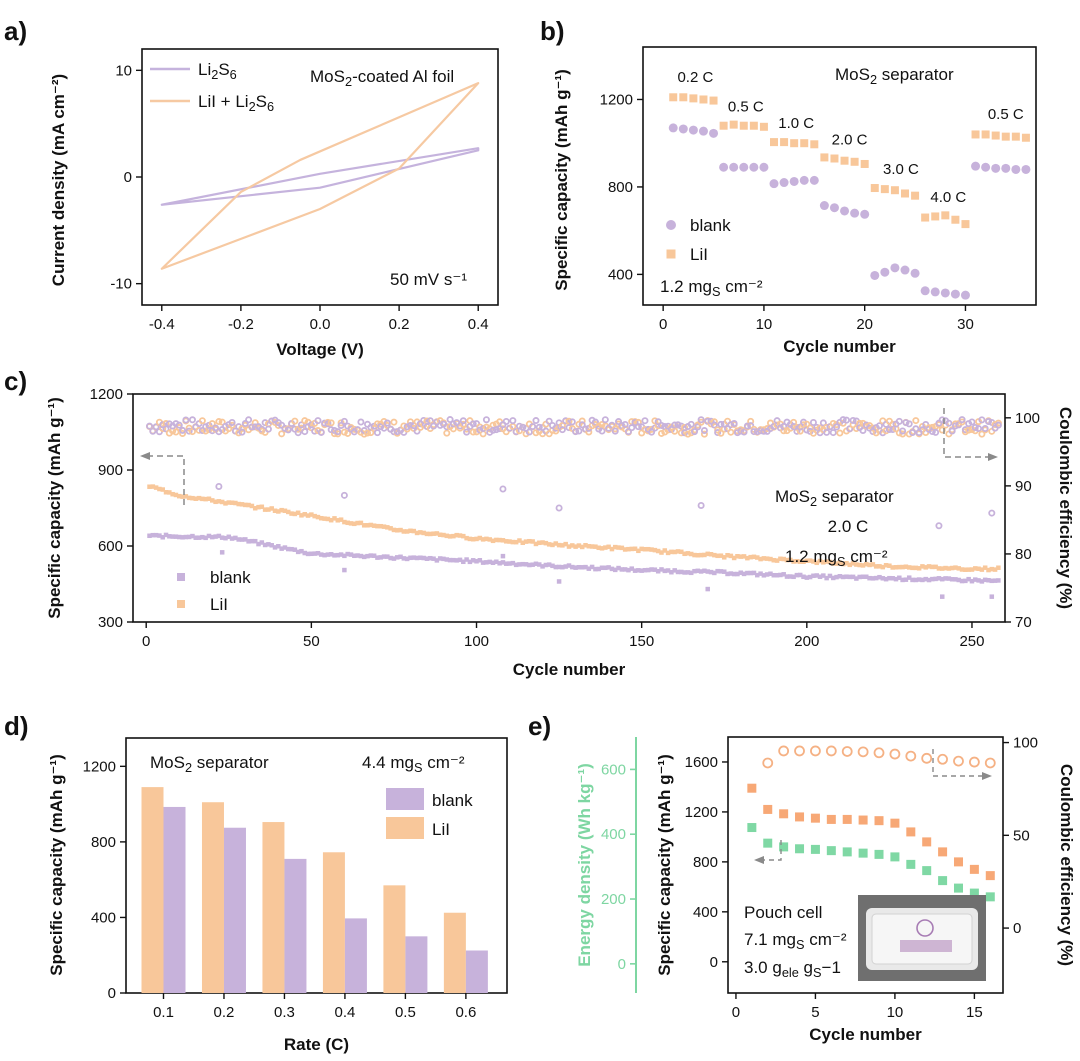 This screenshot has height=1061, width=1080. Describe the element at coordinates (236, 103) in the screenshot. I see `legend-entry-a: LiI + Li2S6` at that location.